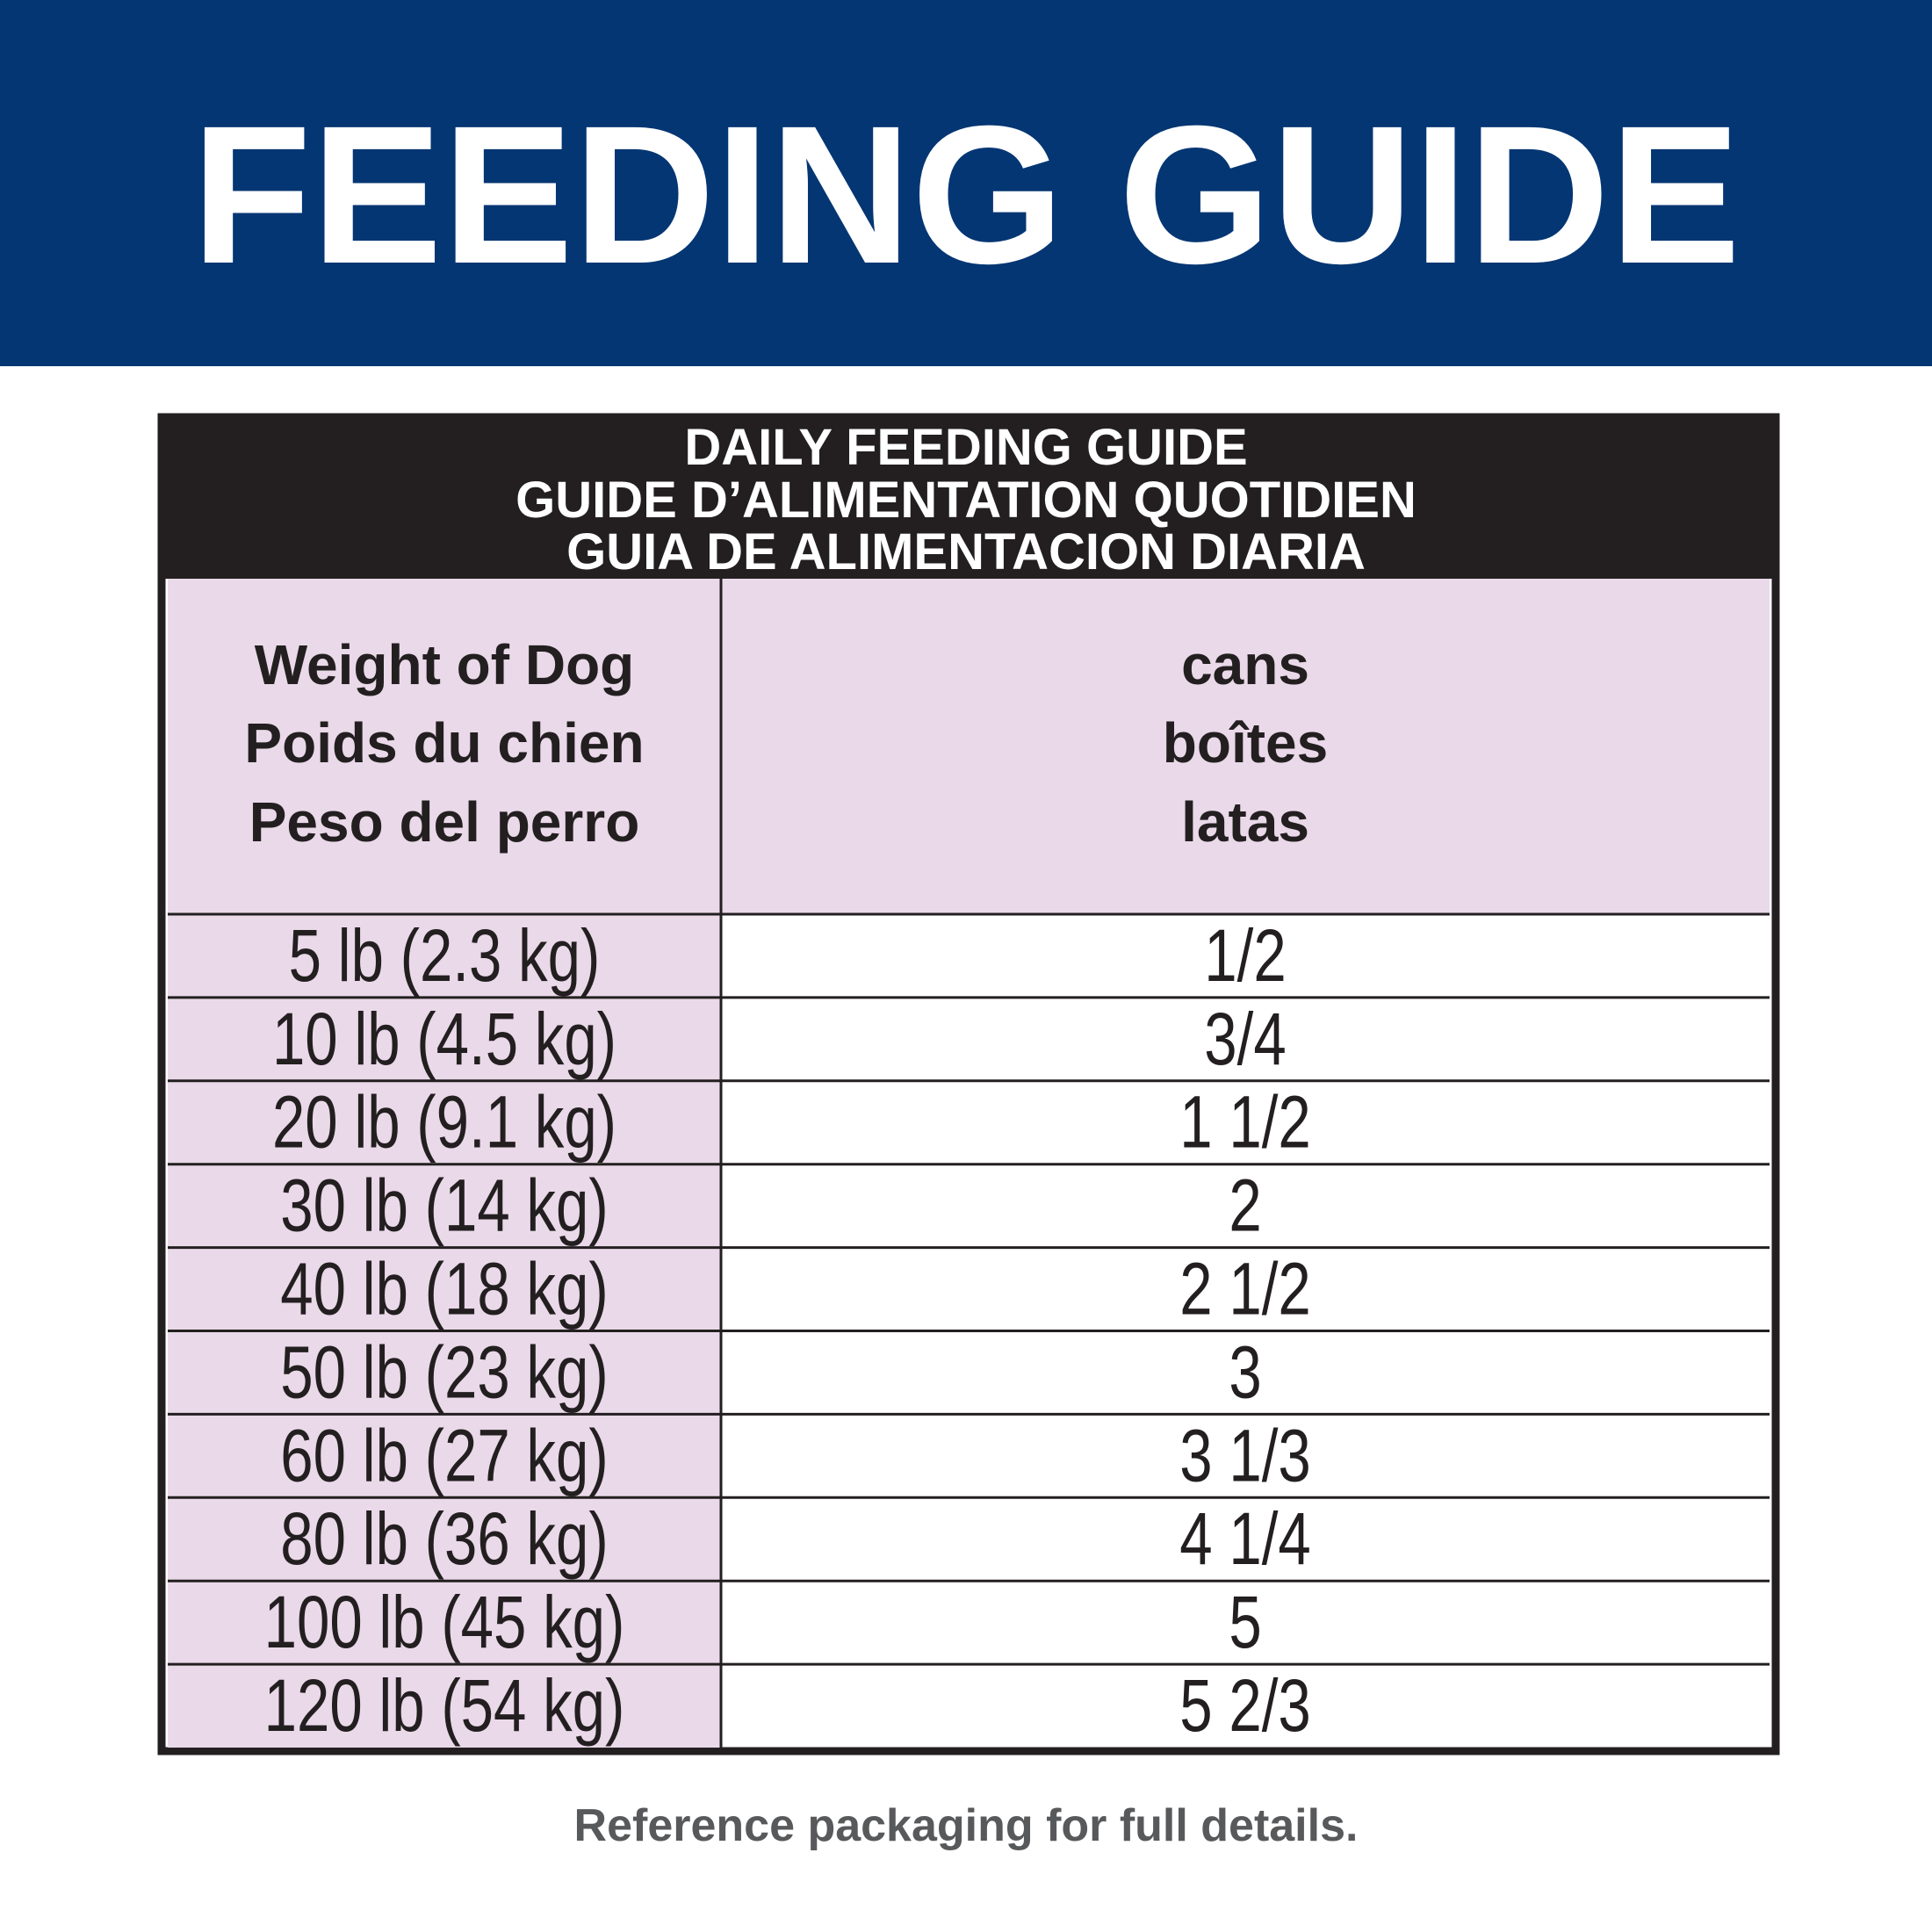 The width and height of the screenshot is (1932, 1932). Describe the element at coordinates (444, 1040) in the screenshot. I see `table-cell: 10 lb (4.5 kg)` at that location.